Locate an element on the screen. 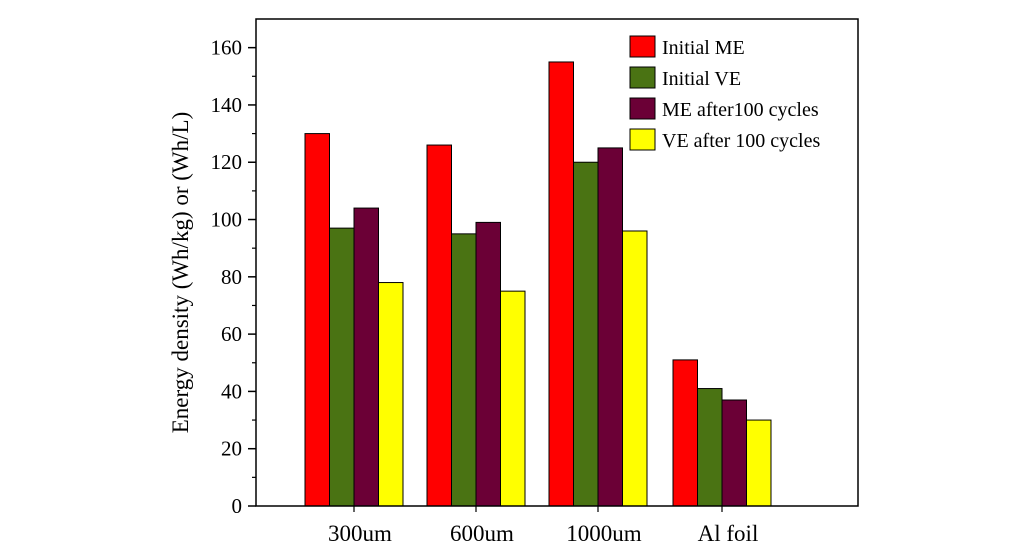 The image size is (1024, 559). x-tick-label: 600um is located at coordinates (482, 533).